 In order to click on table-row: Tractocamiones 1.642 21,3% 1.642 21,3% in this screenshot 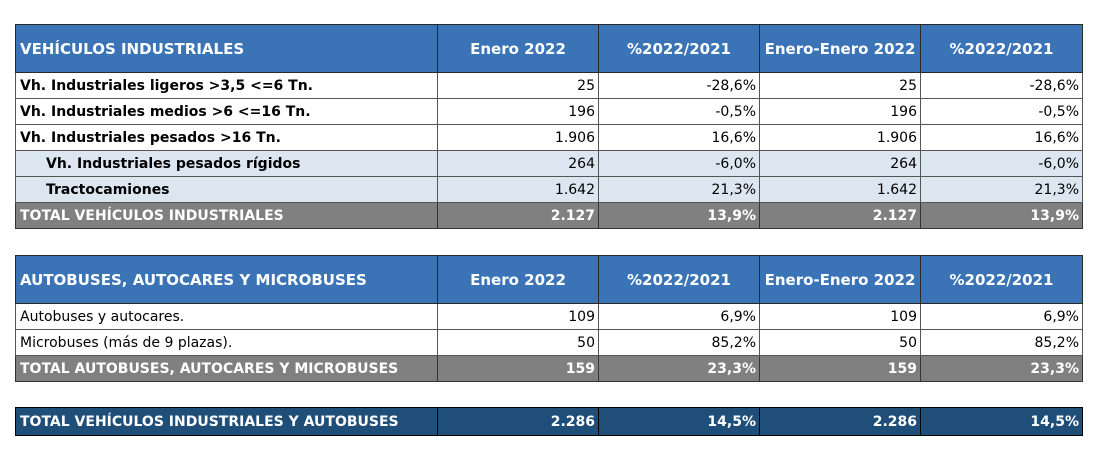, I will do `click(549, 189)`.